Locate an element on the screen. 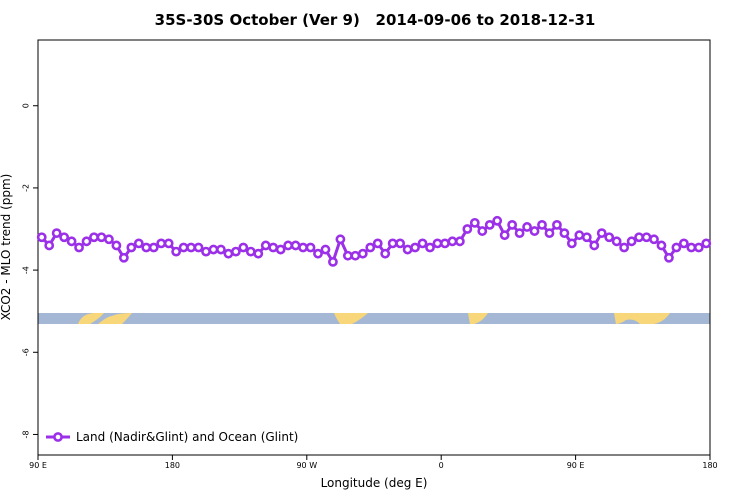  y-tick-label: -6 is located at coordinates (26, 352).